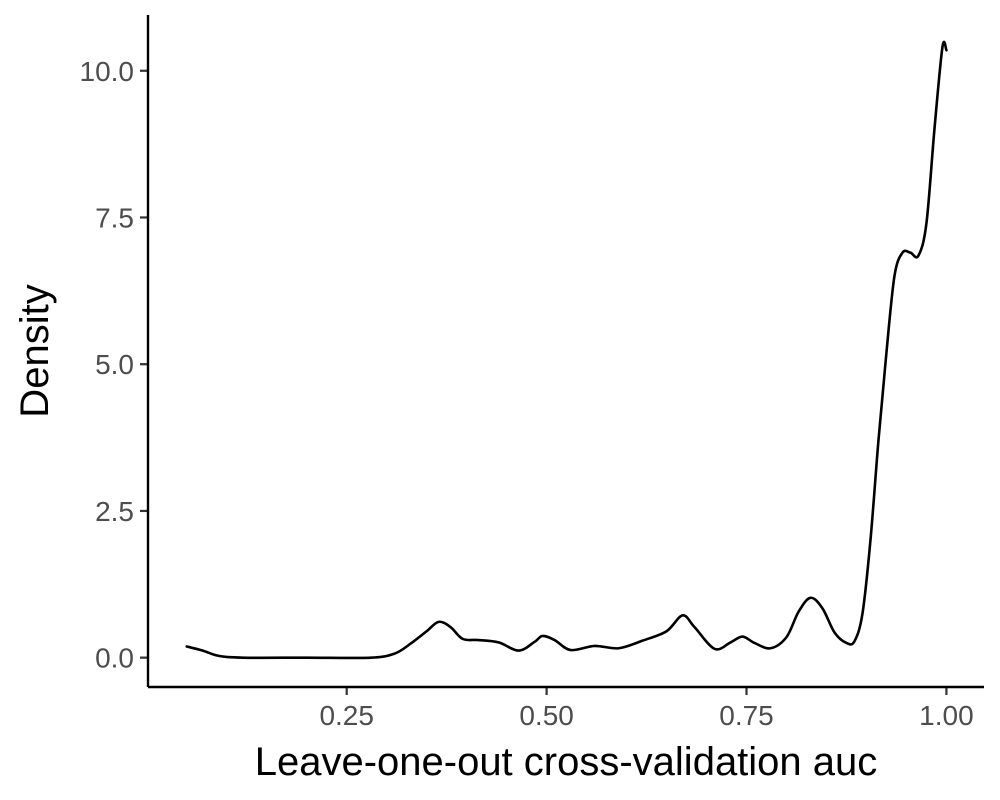  I want to click on y-tick-label: 2.5, so click(114, 511).